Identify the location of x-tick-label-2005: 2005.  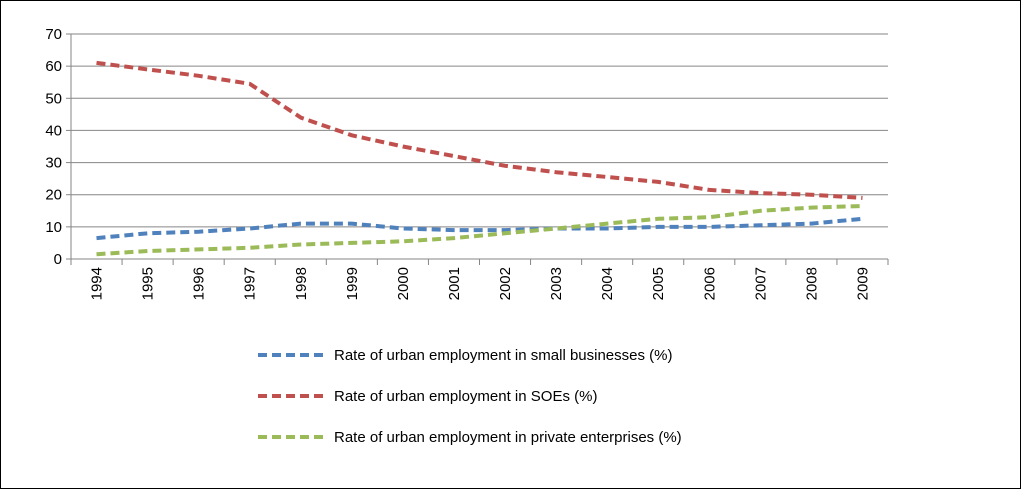
(658, 283).